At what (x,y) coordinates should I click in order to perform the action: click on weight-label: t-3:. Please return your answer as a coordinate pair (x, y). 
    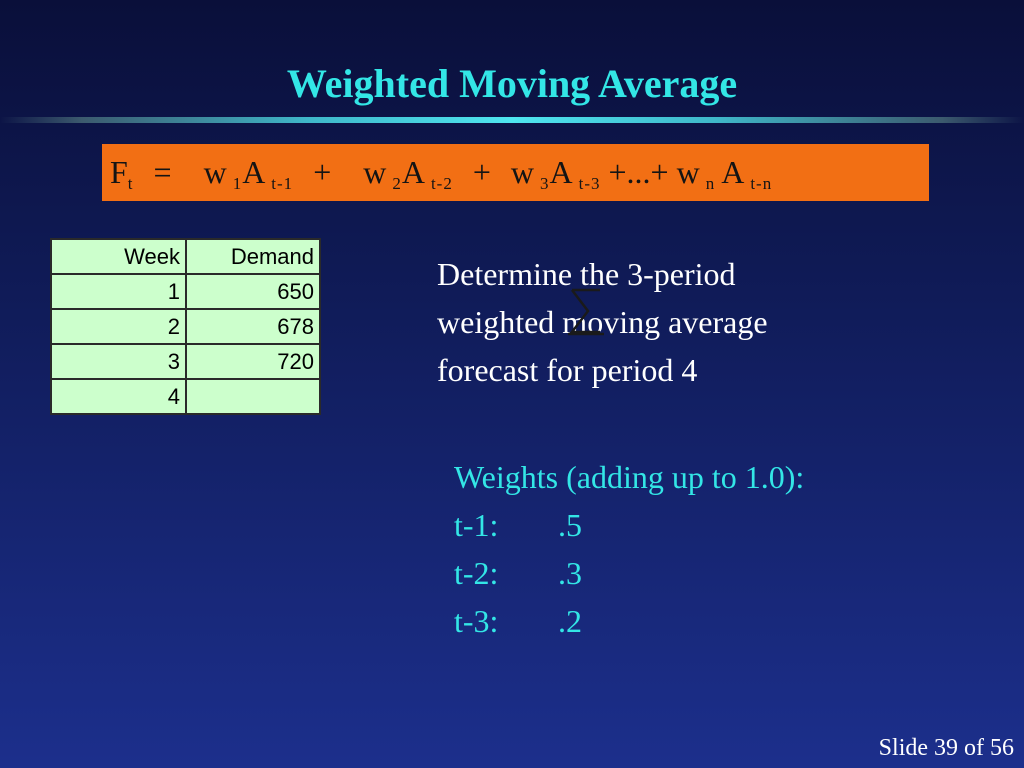
    Looking at the image, I should click on (476, 621).